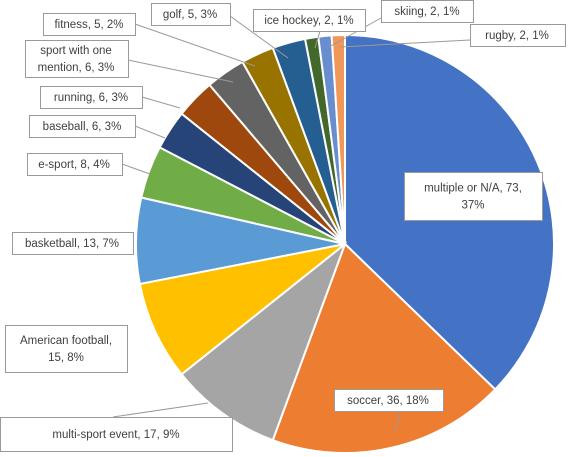 The height and width of the screenshot is (457, 577). I want to click on data-label-text: skiing, 2, 1%, so click(426, 12).